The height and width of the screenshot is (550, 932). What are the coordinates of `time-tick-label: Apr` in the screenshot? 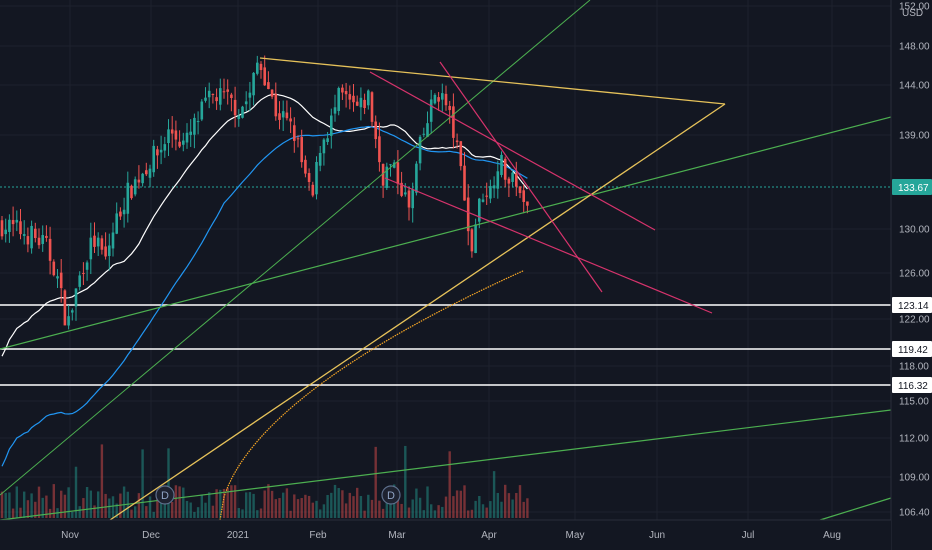 It's located at (489, 535).